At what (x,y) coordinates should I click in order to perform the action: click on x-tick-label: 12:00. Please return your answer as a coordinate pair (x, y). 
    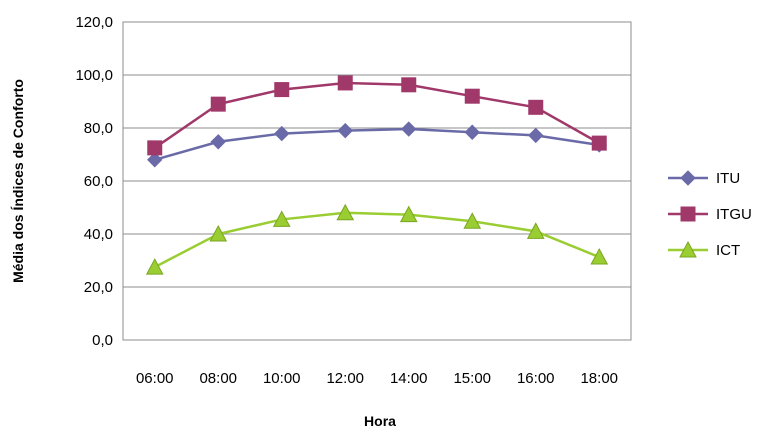
    Looking at the image, I should click on (345, 378).